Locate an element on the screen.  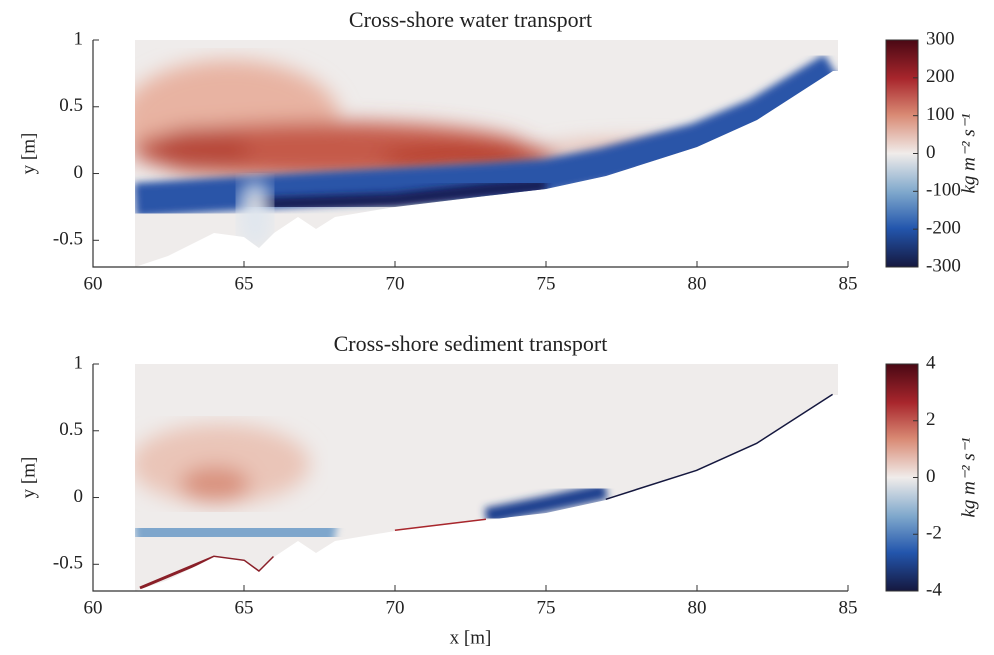
colorbar-tick-label: 300 is located at coordinates (940, 38).